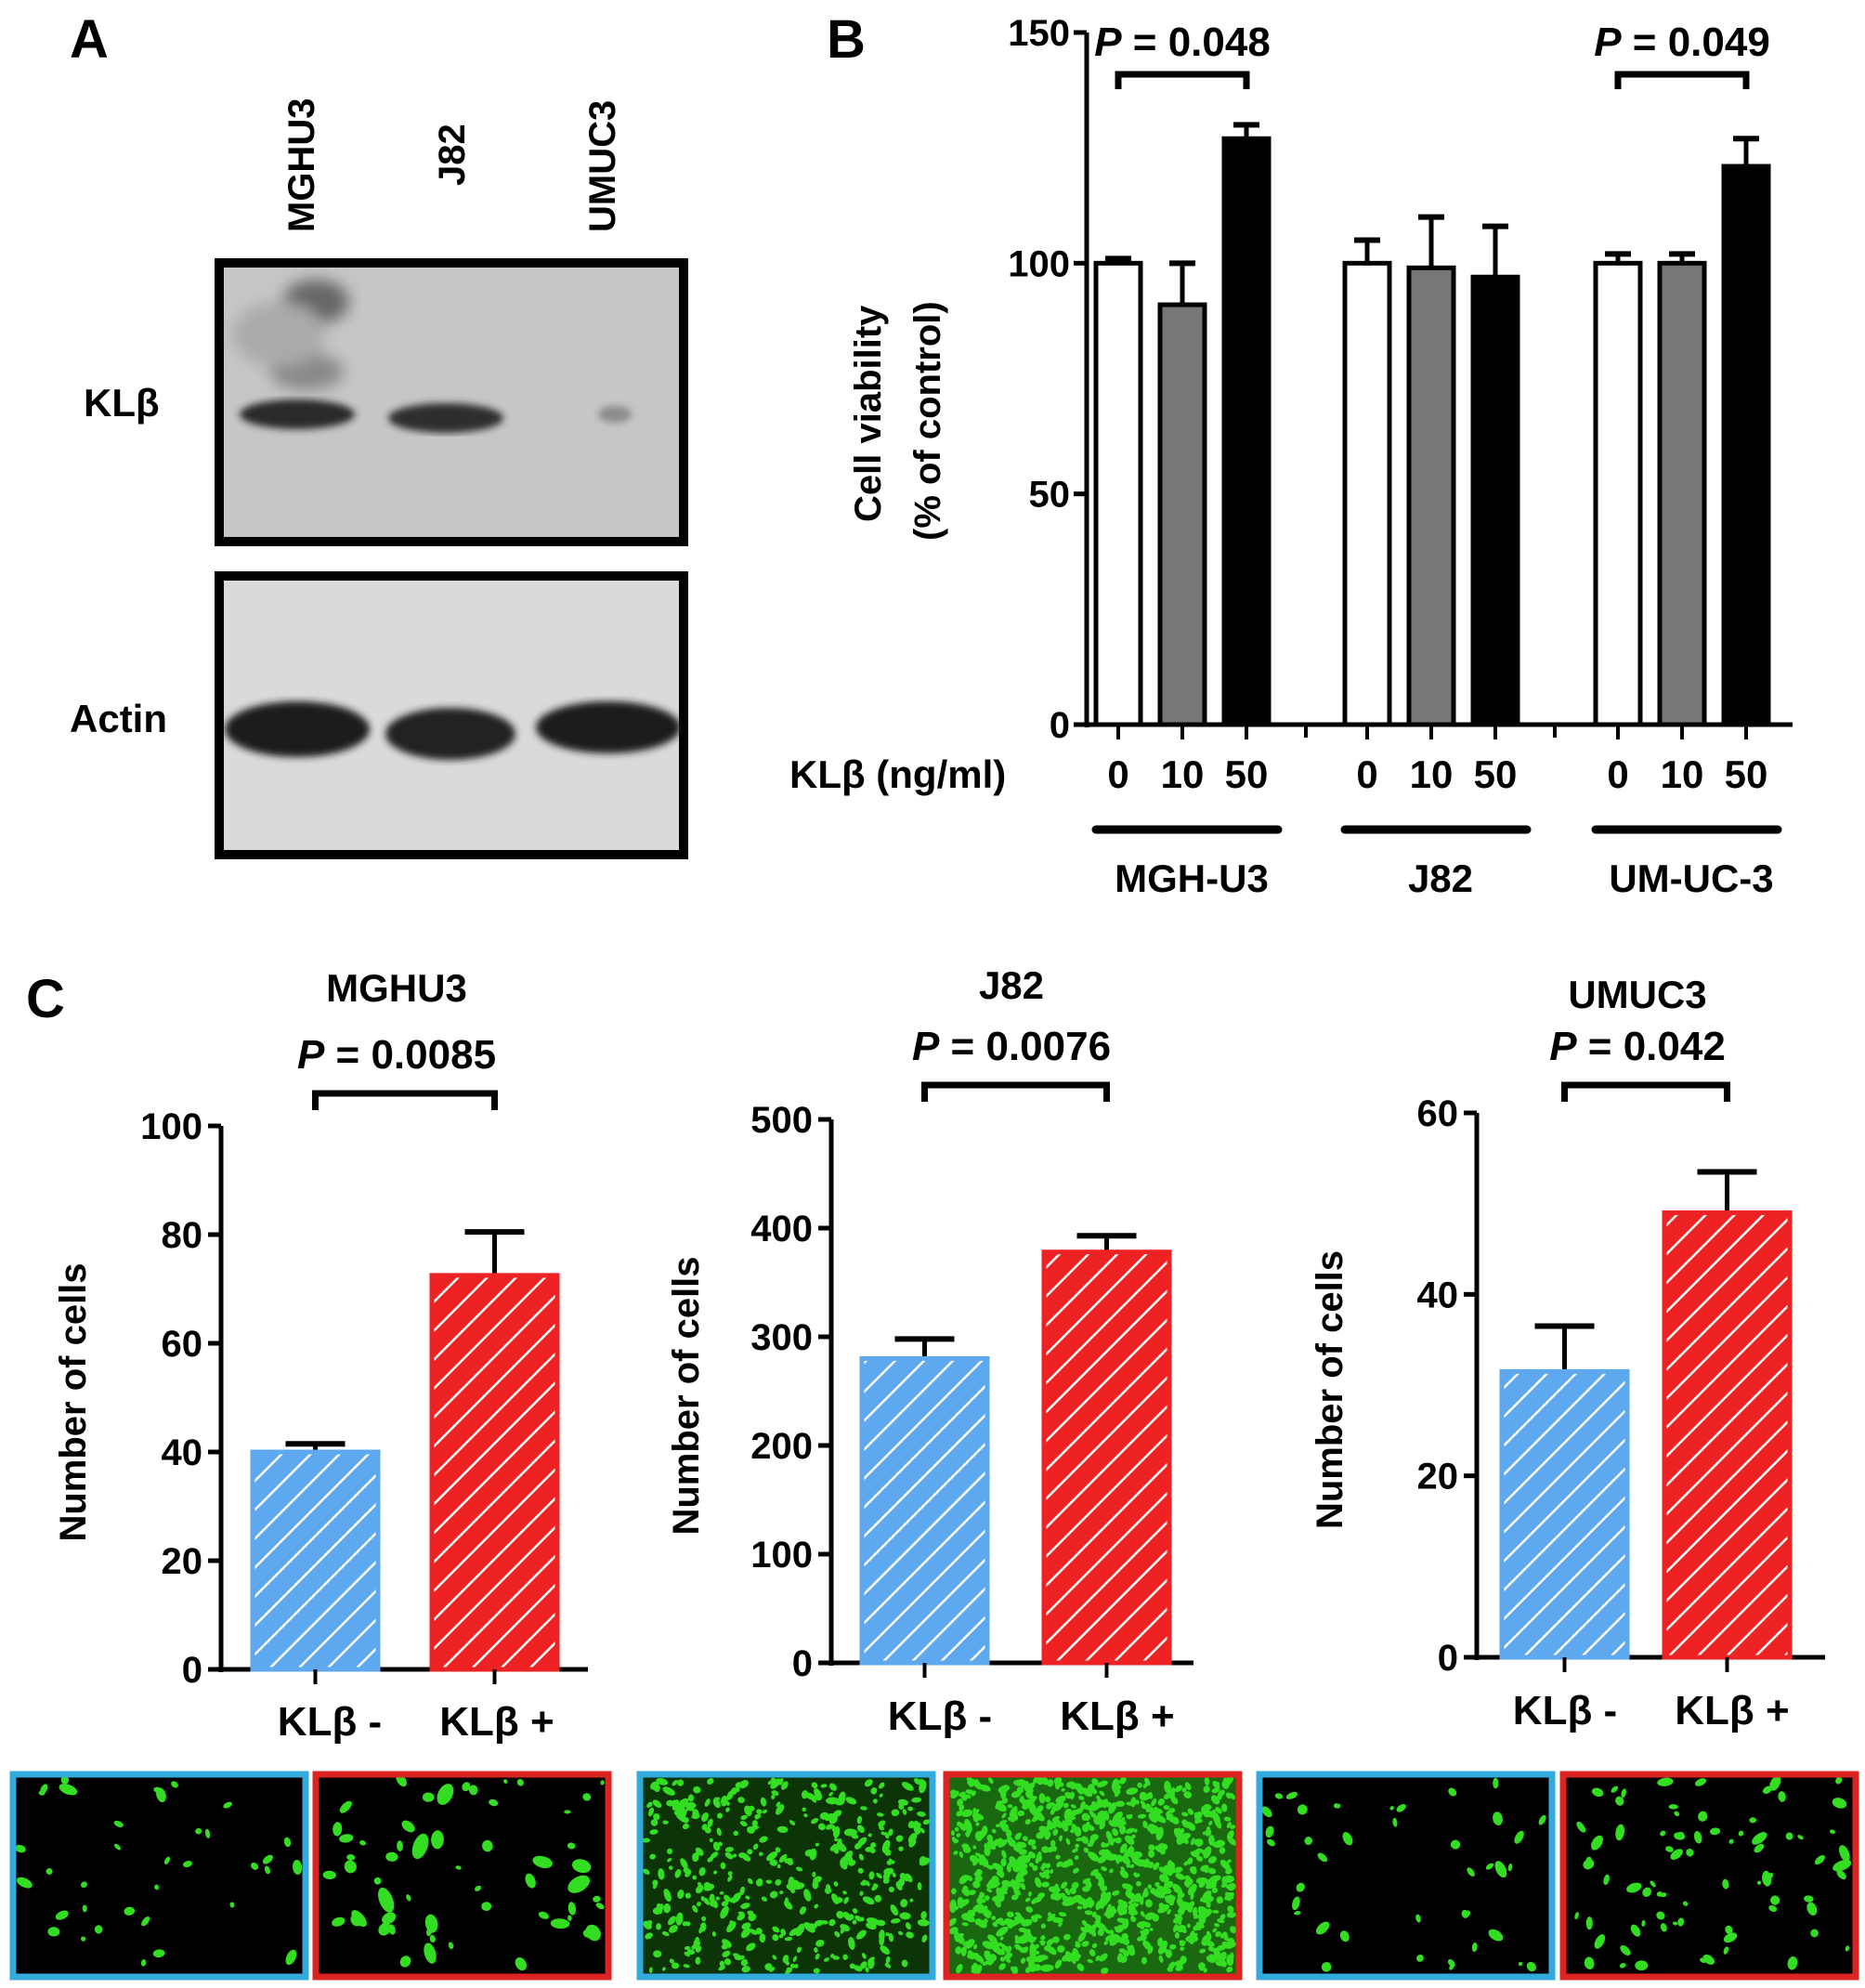 The width and height of the screenshot is (1865, 1988). What do you see at coordinates (1448, 1658) in the screenshot?
I see `migration-ytick-label: 0` at bounding box center [1448, 1658].